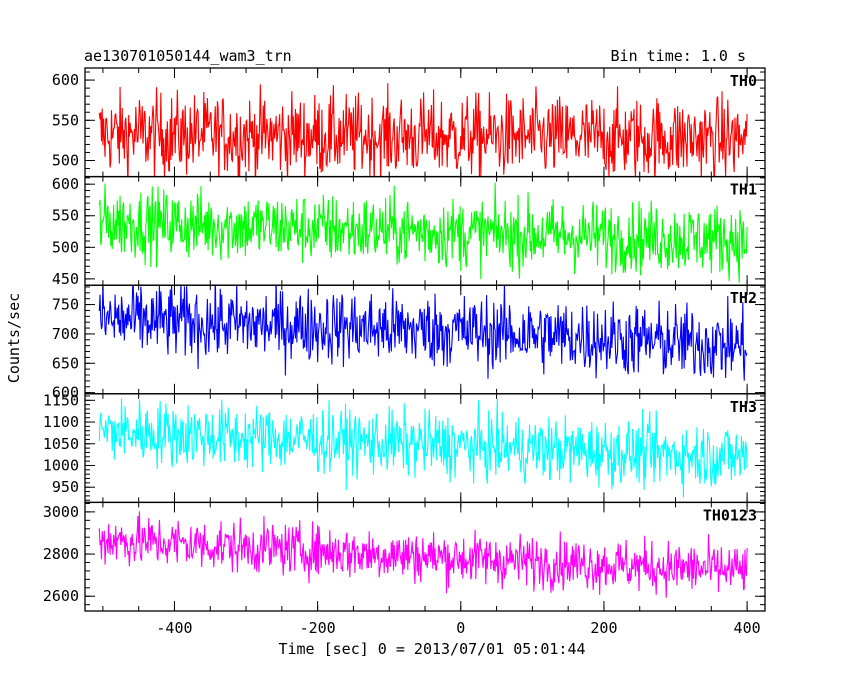  I want to click on y-tick-label: 450, so click(65, 279).